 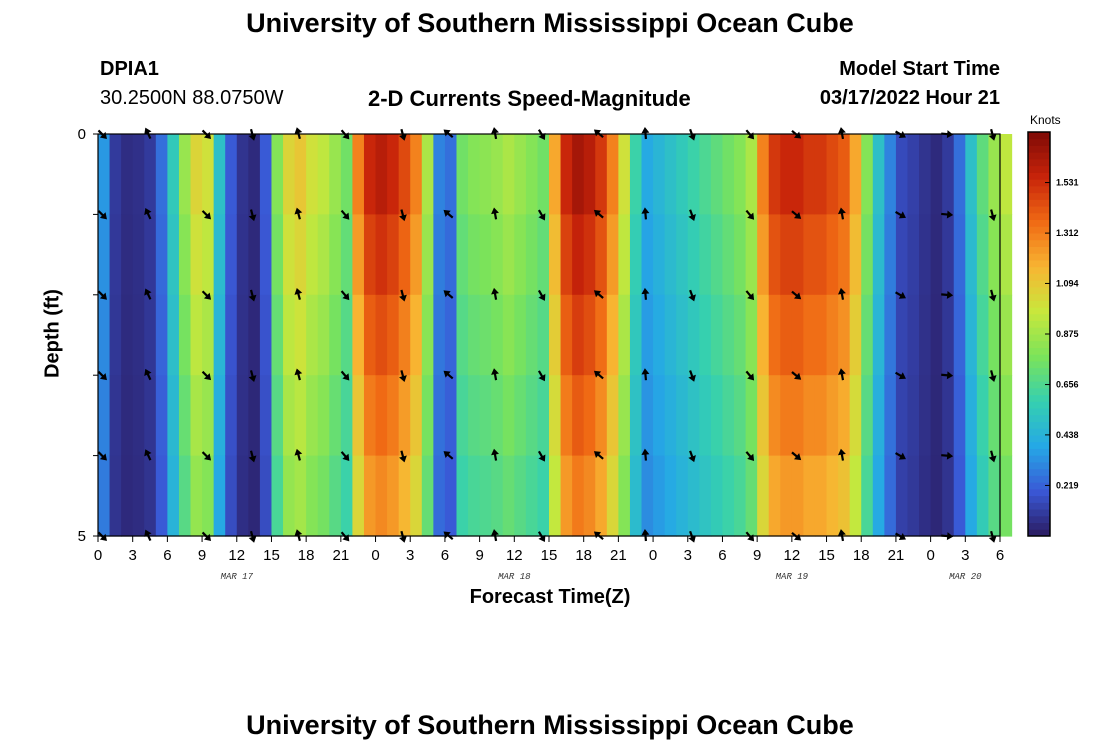 What do you see at coordinates (919, 69) in the screenshot?
I see `model-start-label: Model Start Time` at bounding box center [919, 69].